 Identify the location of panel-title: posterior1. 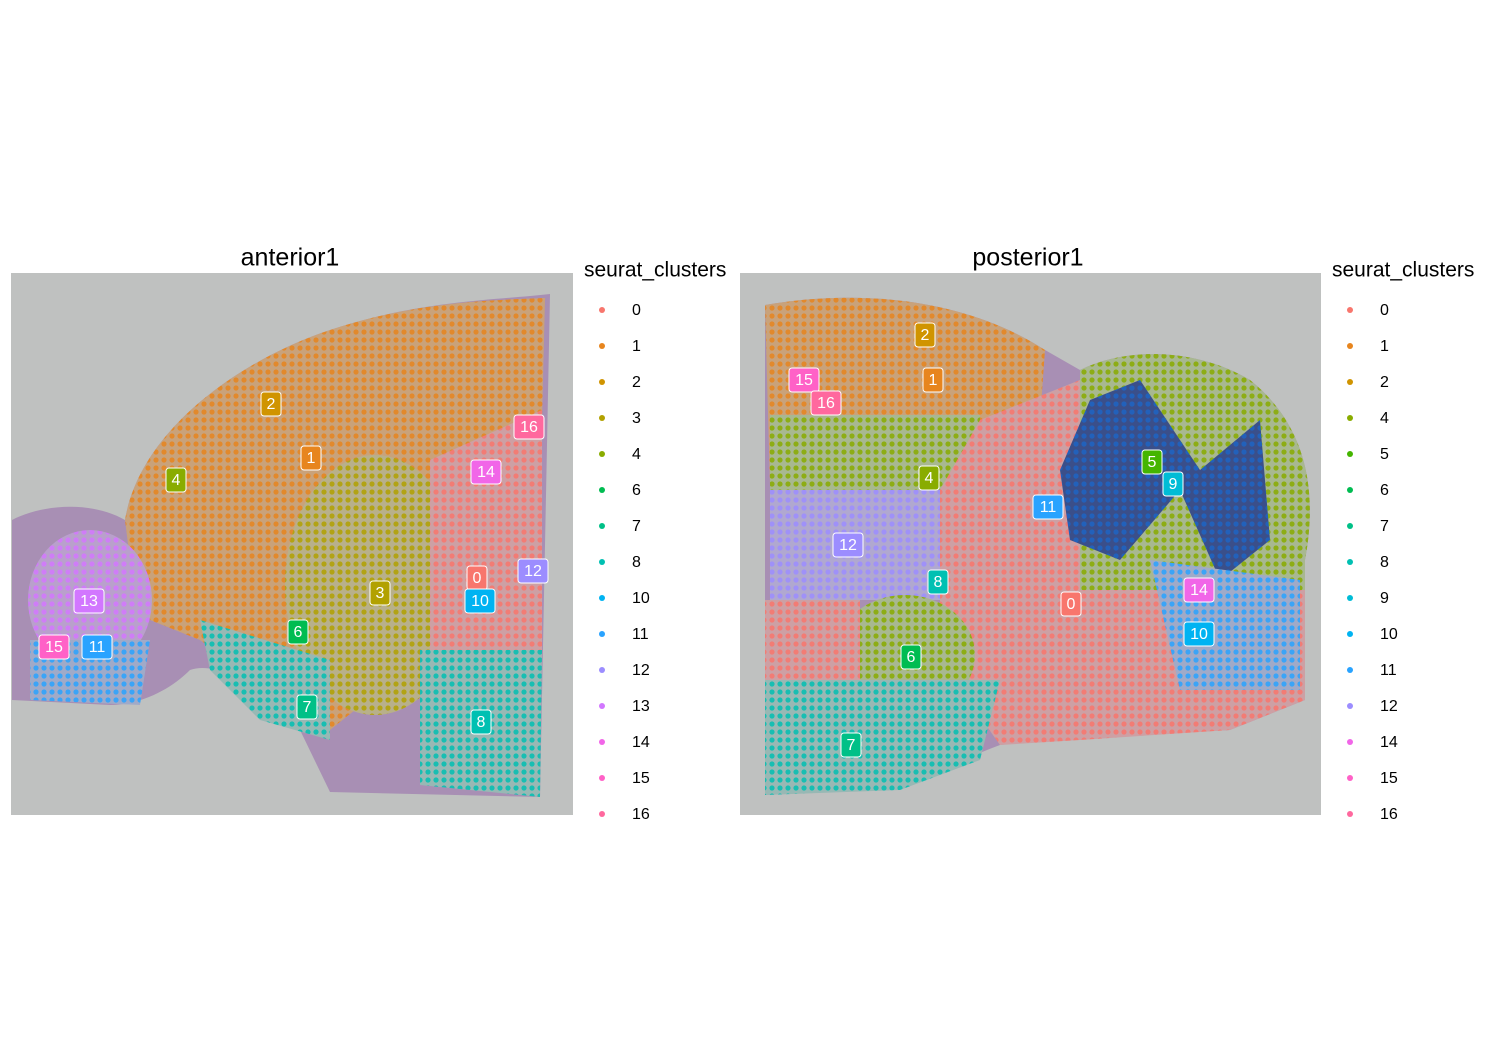
(1027, 258).